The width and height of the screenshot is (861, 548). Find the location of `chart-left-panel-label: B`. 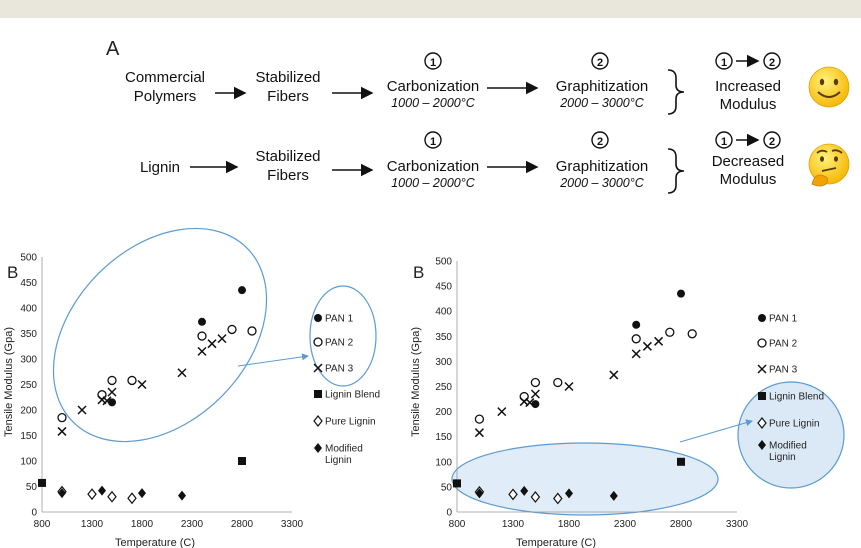

chart-left-panel-label: B is located at coordinates (12, 272).